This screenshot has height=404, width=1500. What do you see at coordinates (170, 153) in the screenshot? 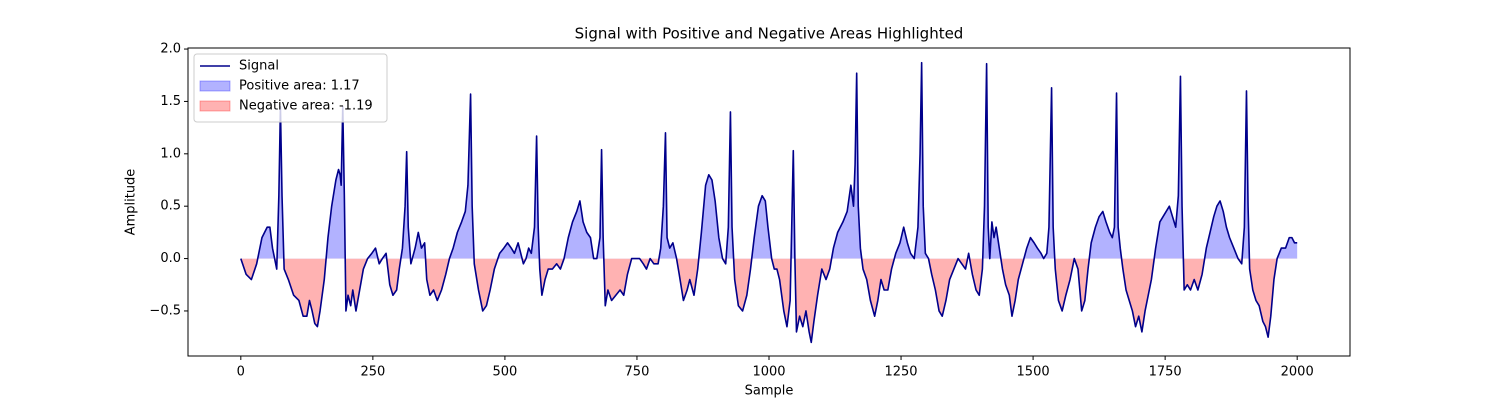
I see `y-tick-label: 1.0` at bounding box center [170, 153].